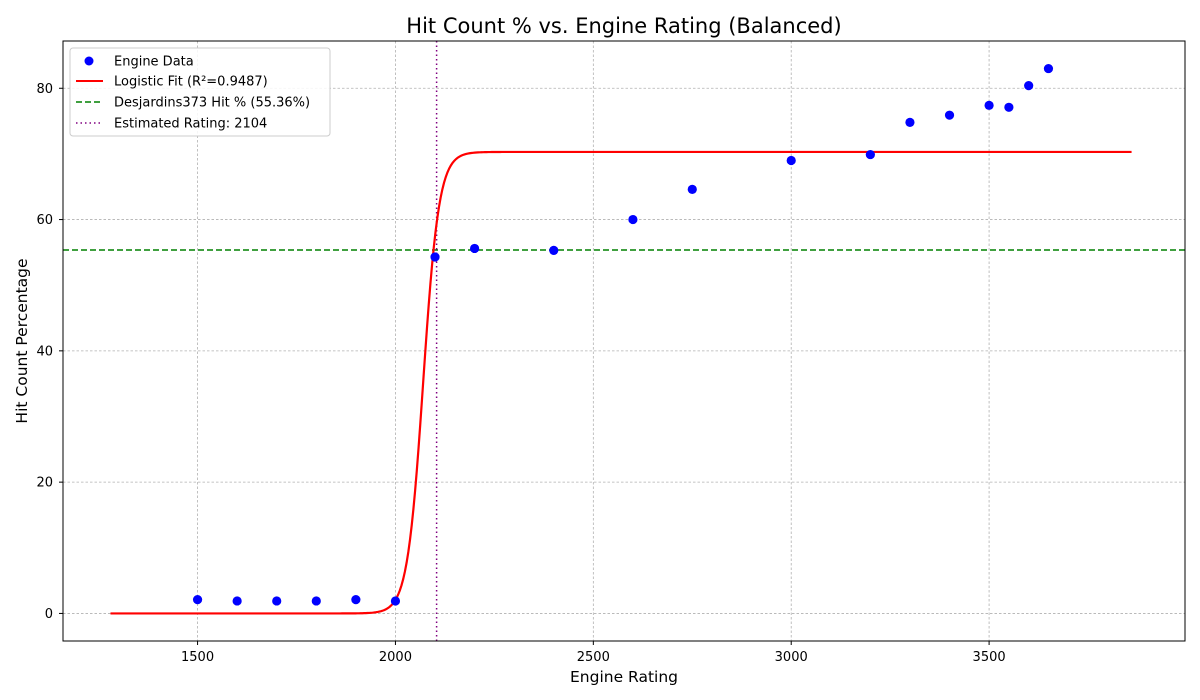 The width and height of the screenshot is (1200, 700). What do you see at coordinates (191, 82) in the screenshot?
I see `legend-label-logistic-fit: Logistic Fit (R²=0.9487)` at bounding box center [191, 82].